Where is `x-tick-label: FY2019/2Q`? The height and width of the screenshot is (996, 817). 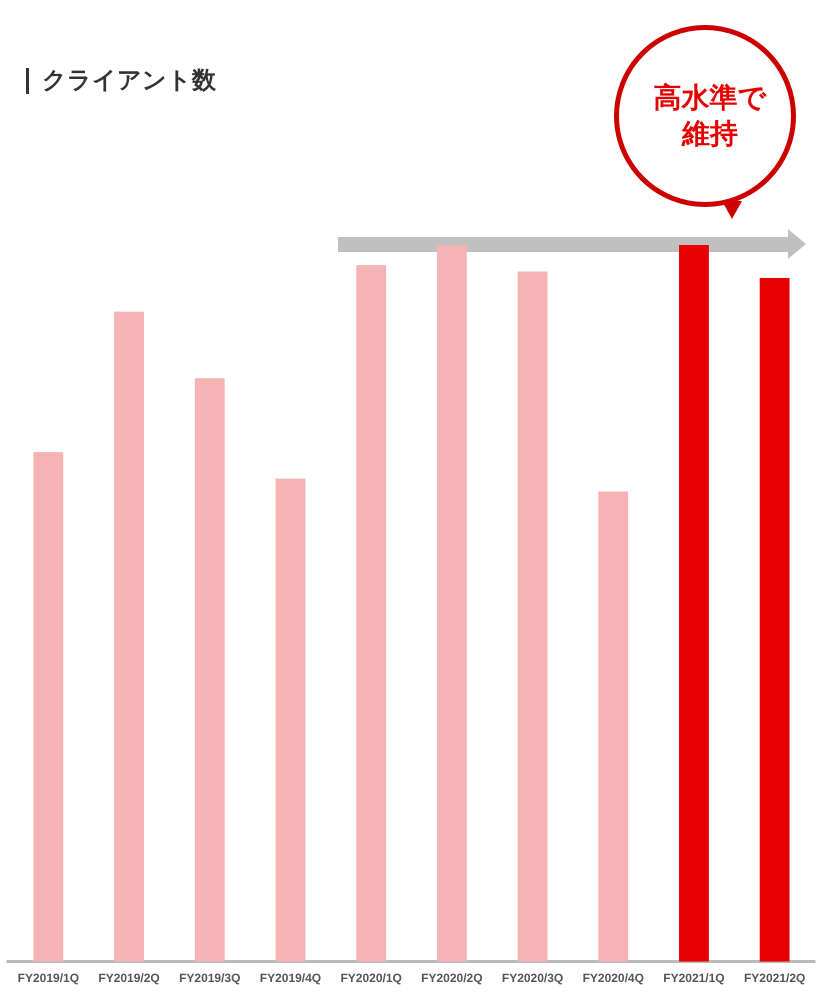
x-tick-label: FY2019/2Q is located at coordinates (129, 978).